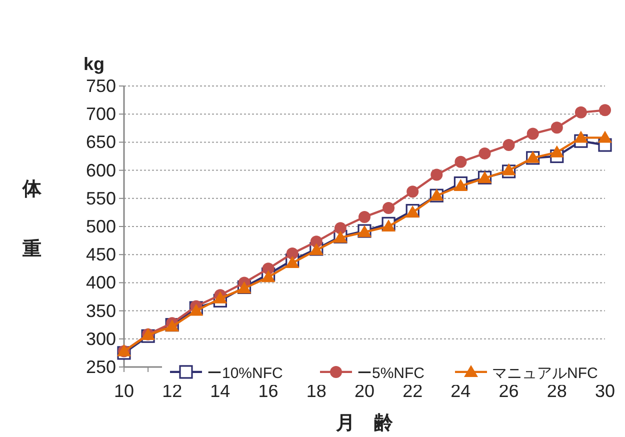 The width and height of the screenshot is (625, 437). I want to click on x-tick-label: 24, so click(460, 391).